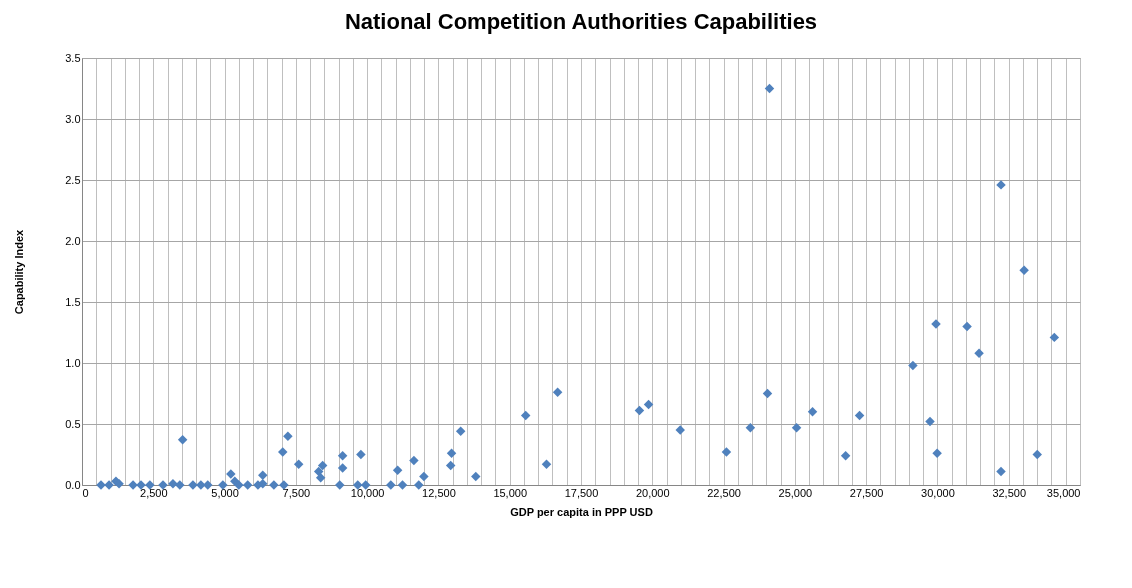 Image resolution: width=1132 pixels, height=588 pixels. Describe the element at coordinates (73, 240) in the screenshot. I see `y-tick-label: 2.0` at that location.